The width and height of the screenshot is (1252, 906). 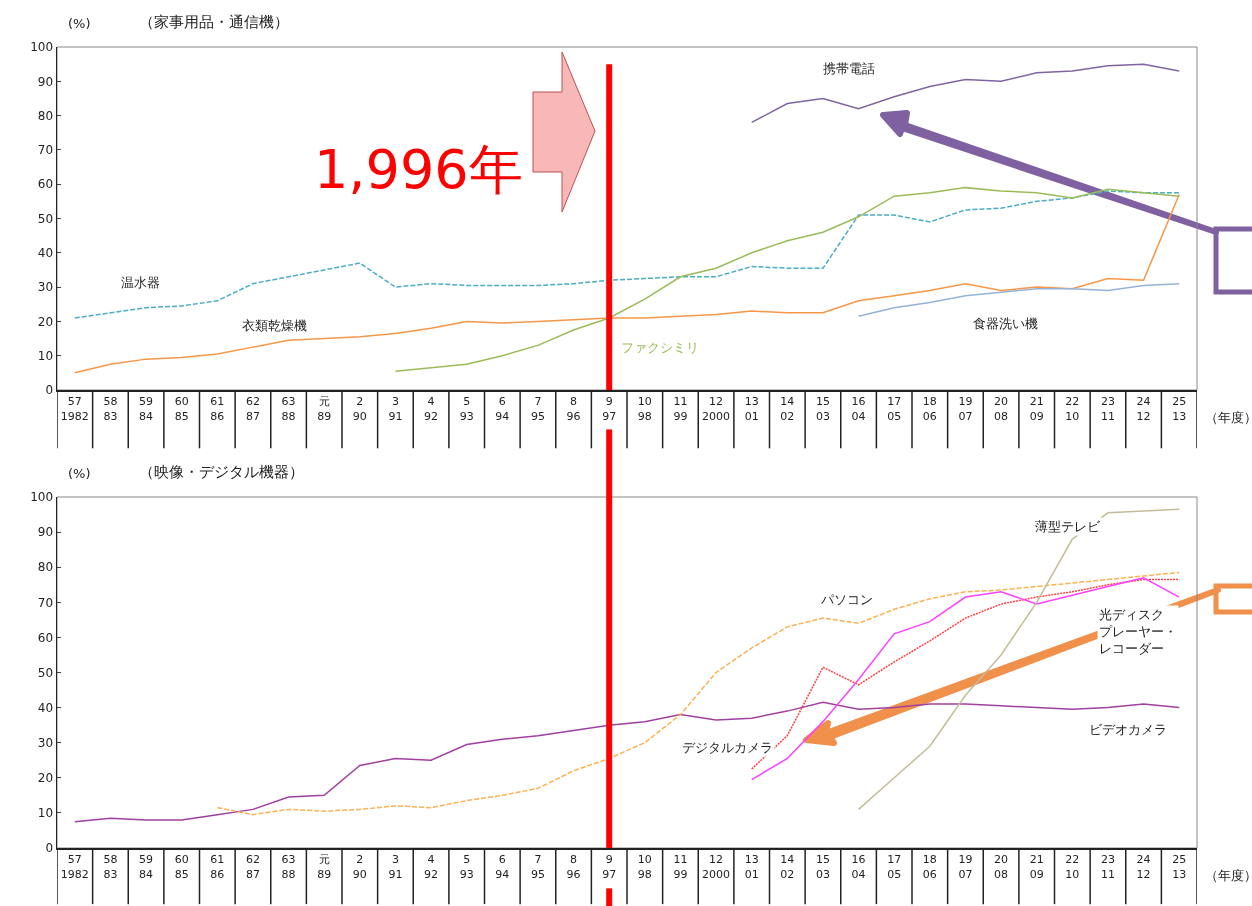 I want to click on y-tick-label: 100, so click(x=42, y=497).